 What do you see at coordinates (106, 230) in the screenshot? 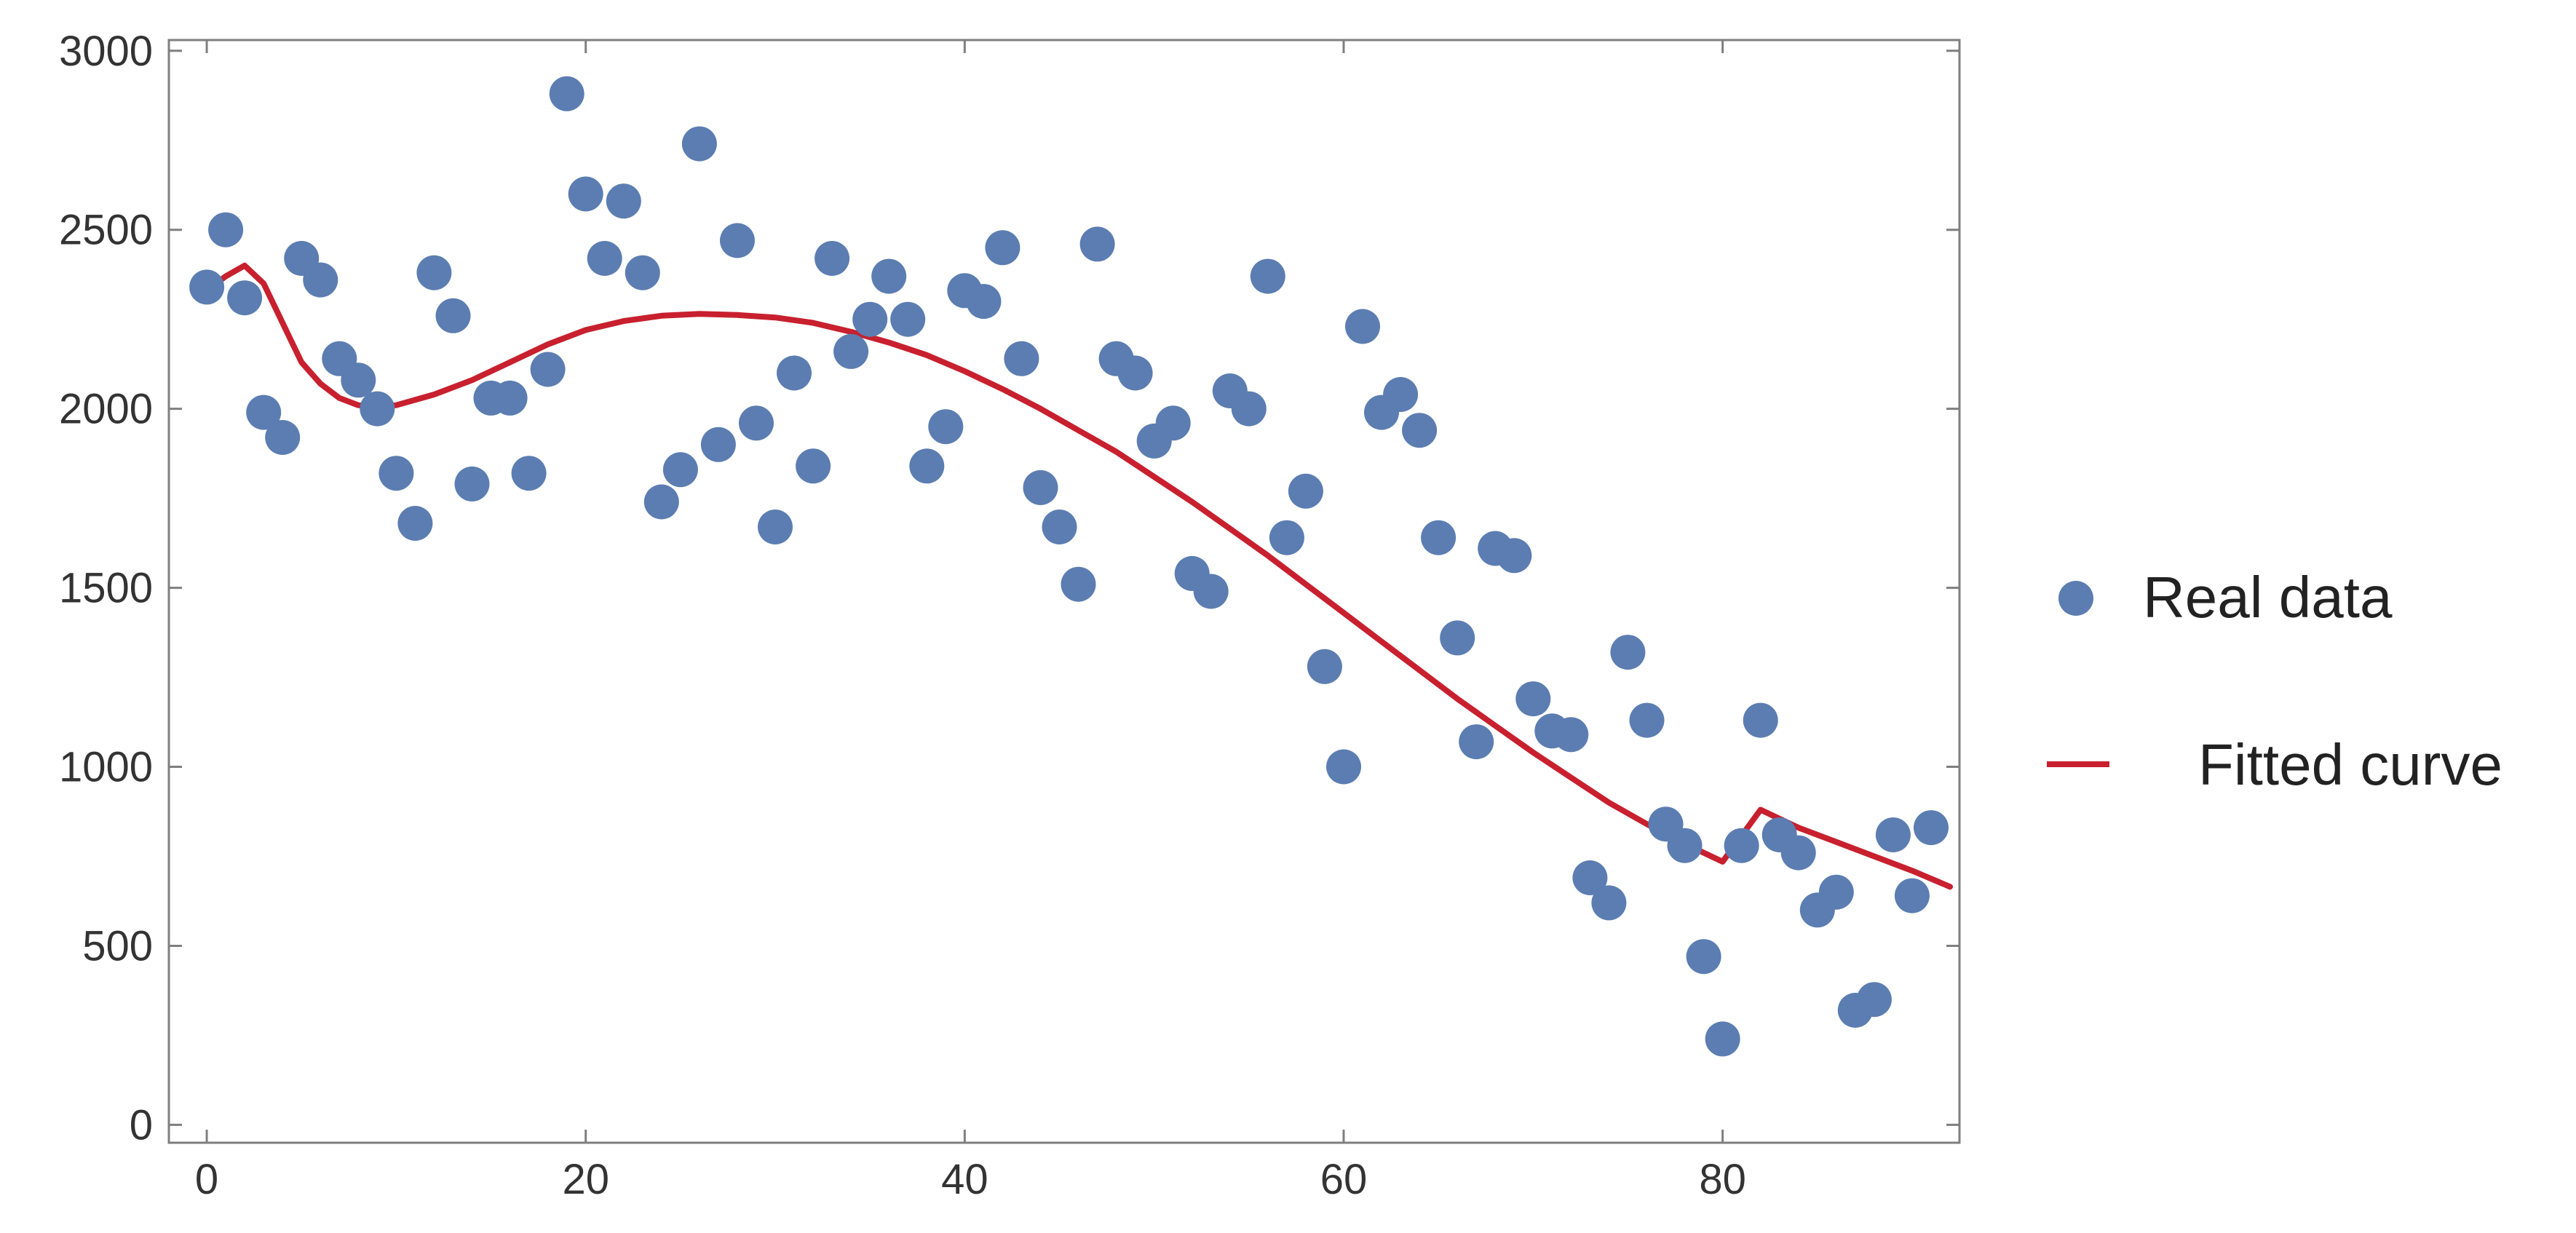
I see `y-tick-label: 2500` at bounding box center [106, 230].